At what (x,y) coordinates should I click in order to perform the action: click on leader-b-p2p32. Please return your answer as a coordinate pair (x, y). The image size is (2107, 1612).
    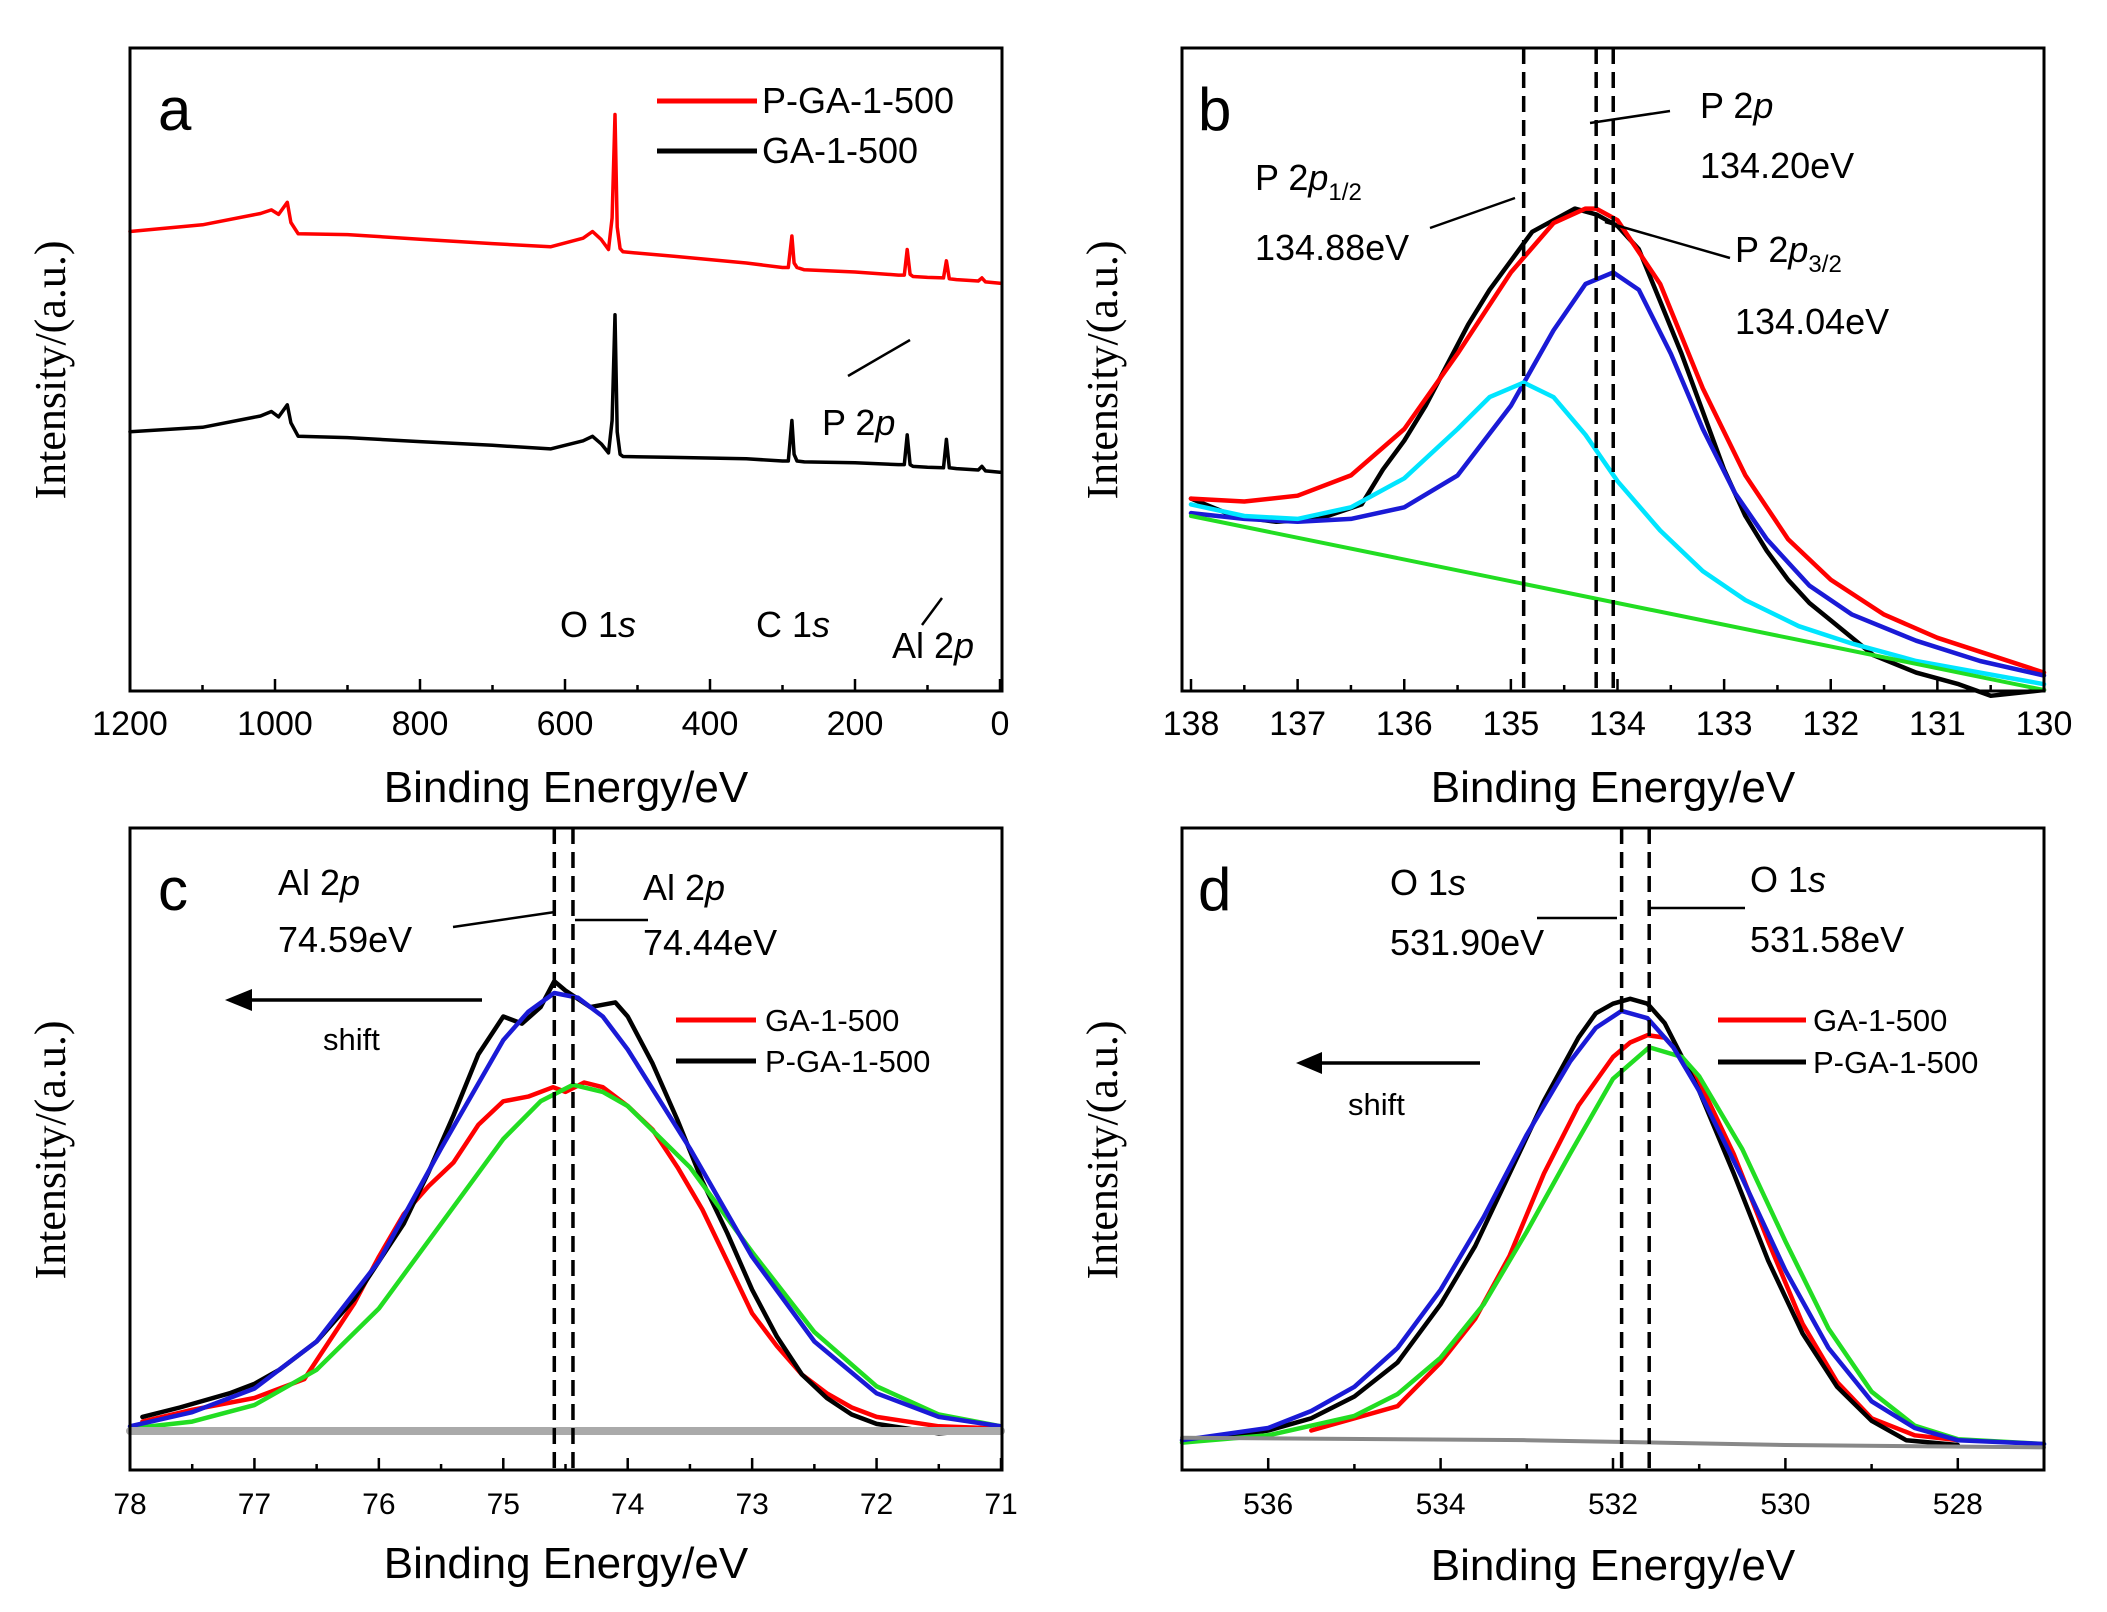
    Looking at the image, I should click on (1667, 240).